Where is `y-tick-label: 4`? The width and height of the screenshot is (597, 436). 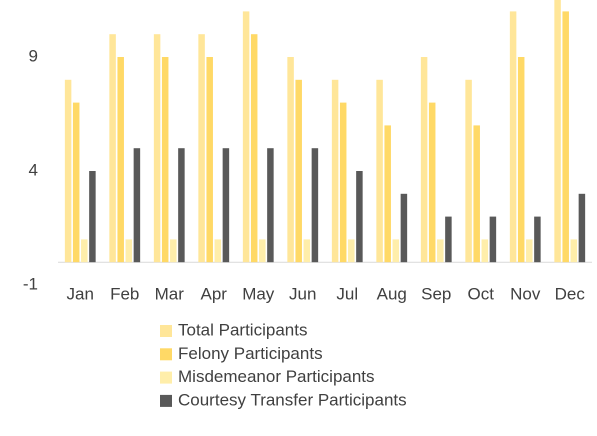 y-tick-label: 4 is located at coordinates (33, 169).